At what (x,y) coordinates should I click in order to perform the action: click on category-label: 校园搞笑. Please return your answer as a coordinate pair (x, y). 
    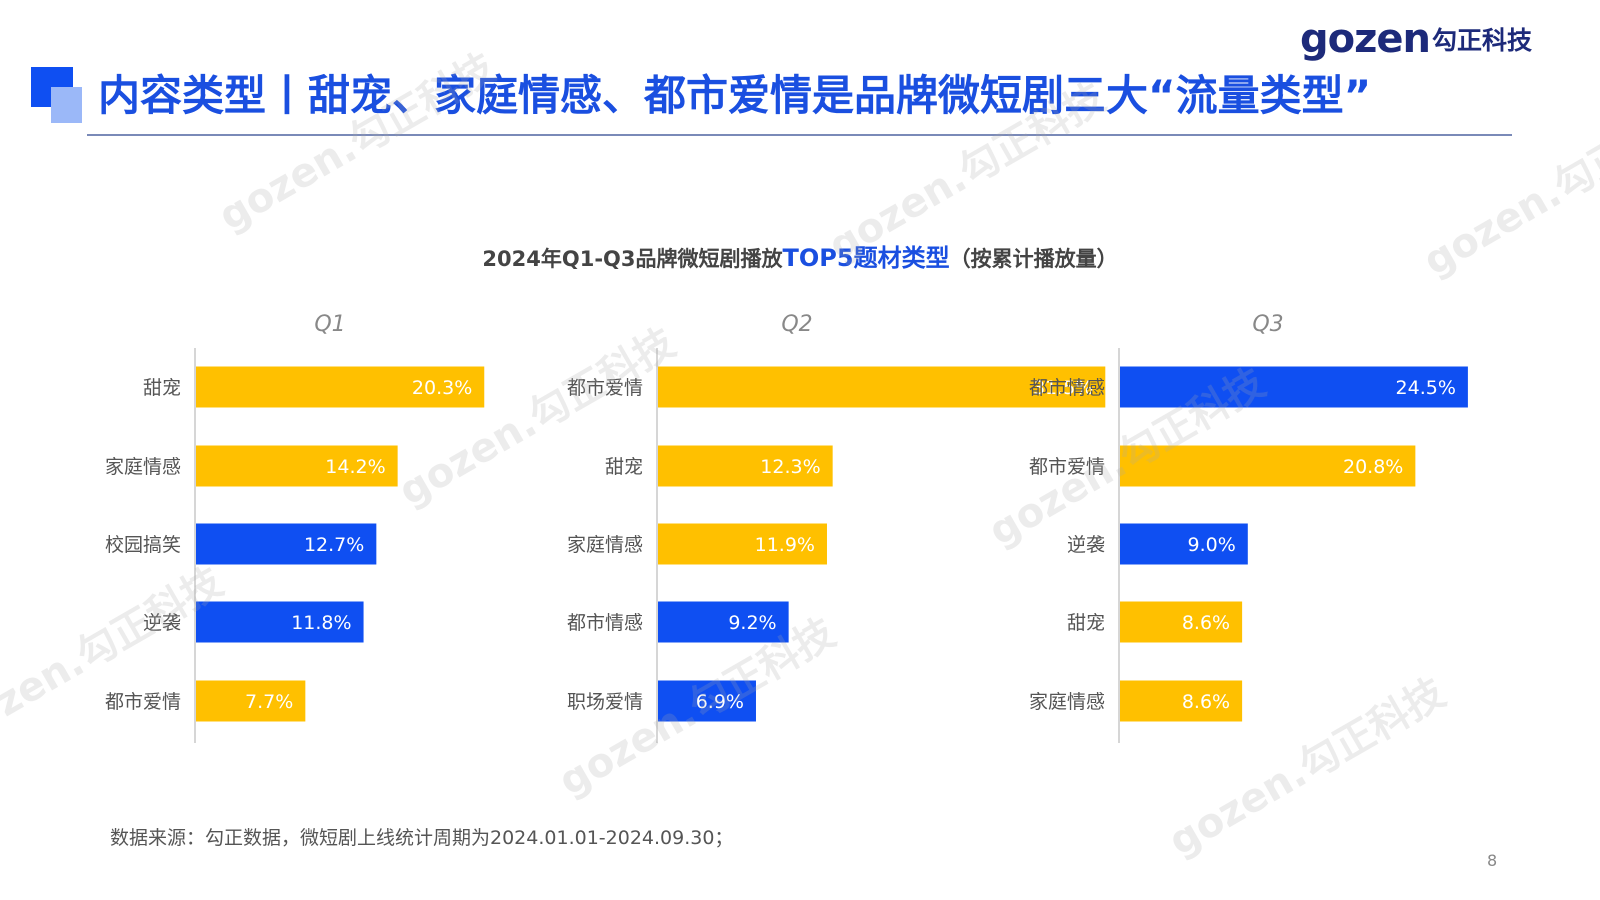
    Looking at the image, I should click on (143, 545).